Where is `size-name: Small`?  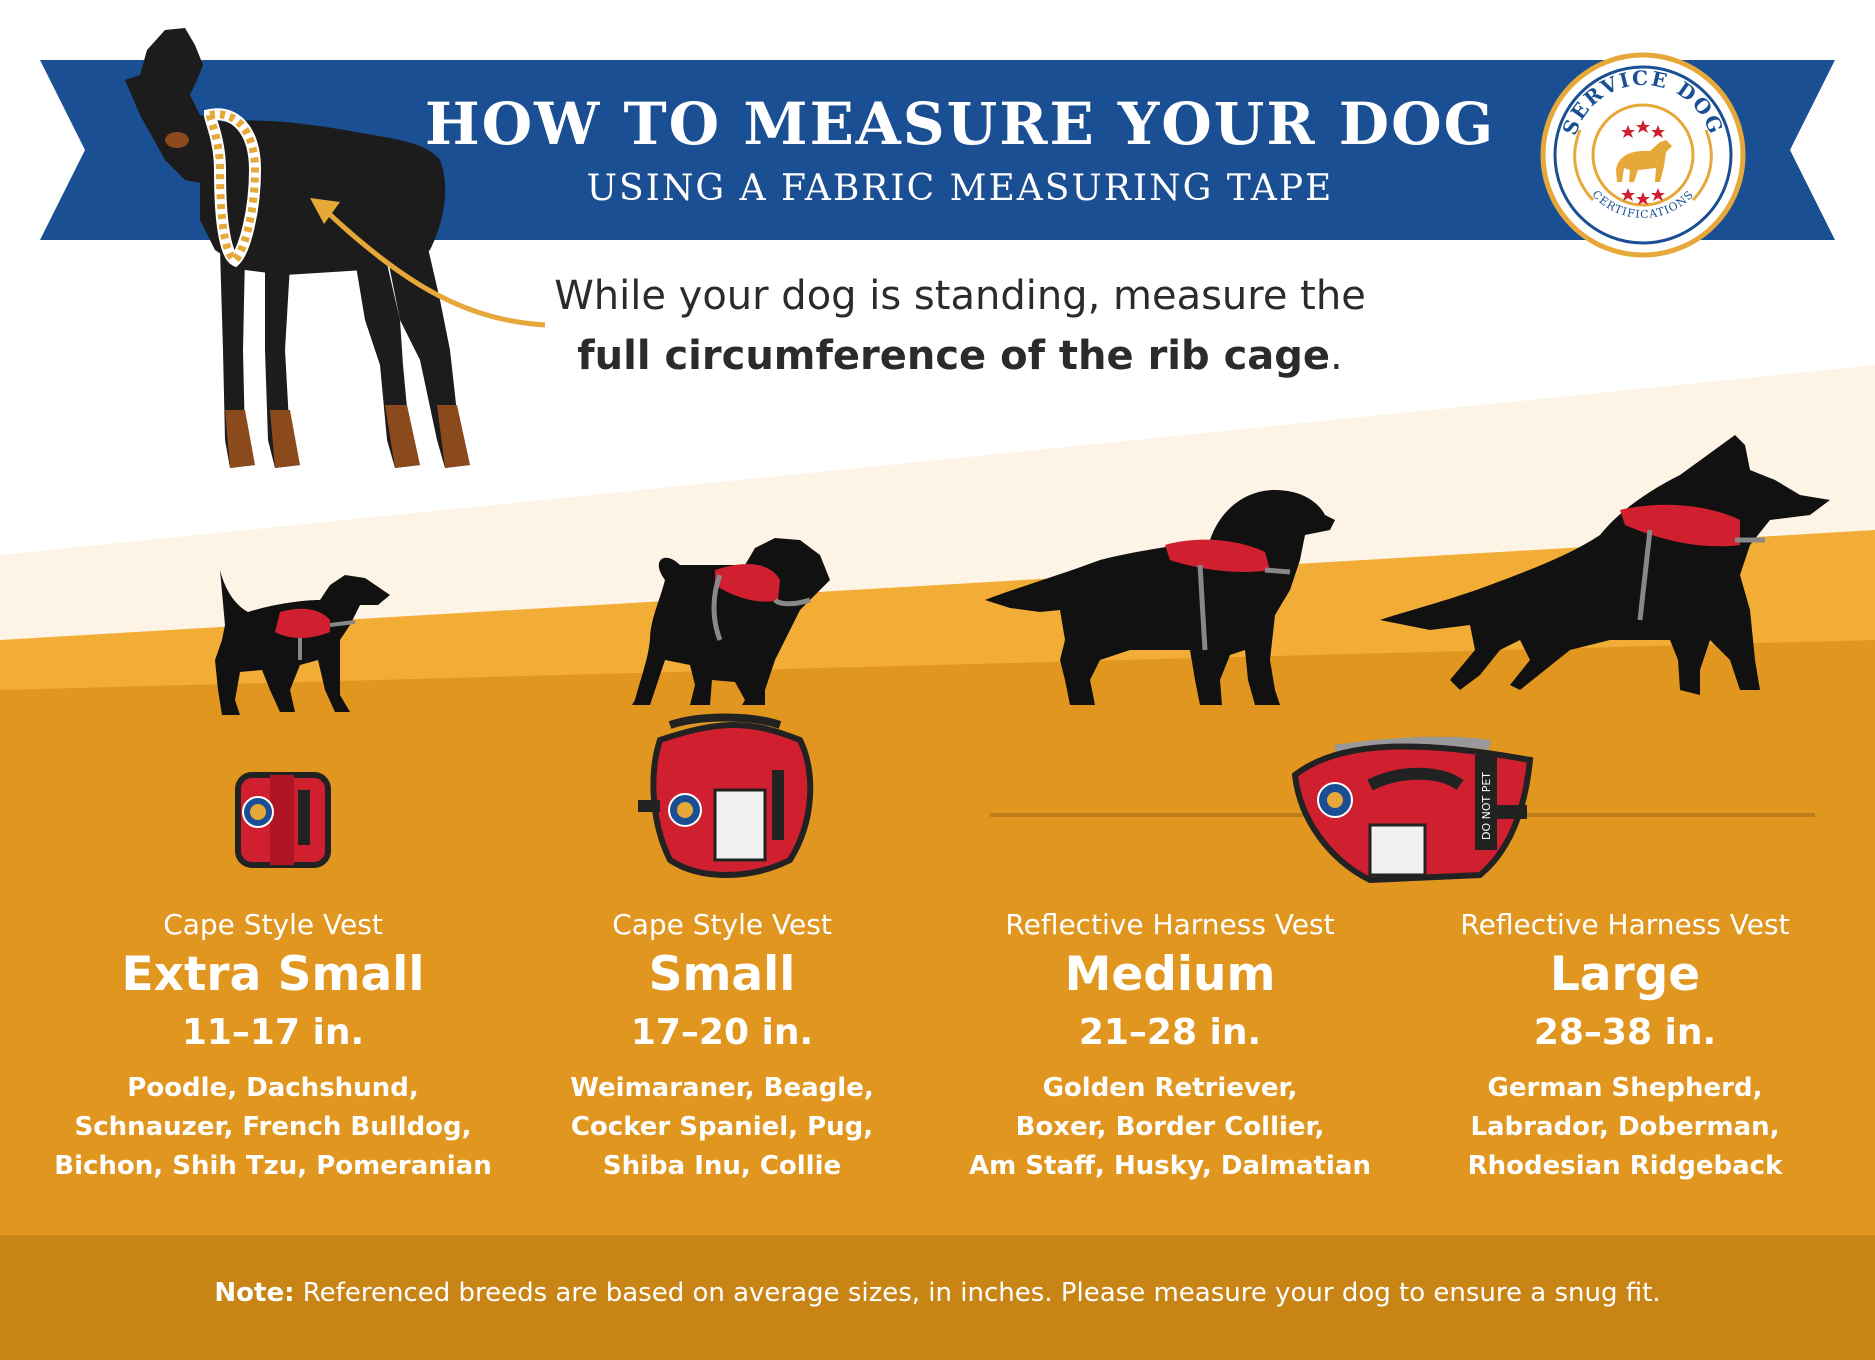 size-name: Small is located at coordinates (722, 974).